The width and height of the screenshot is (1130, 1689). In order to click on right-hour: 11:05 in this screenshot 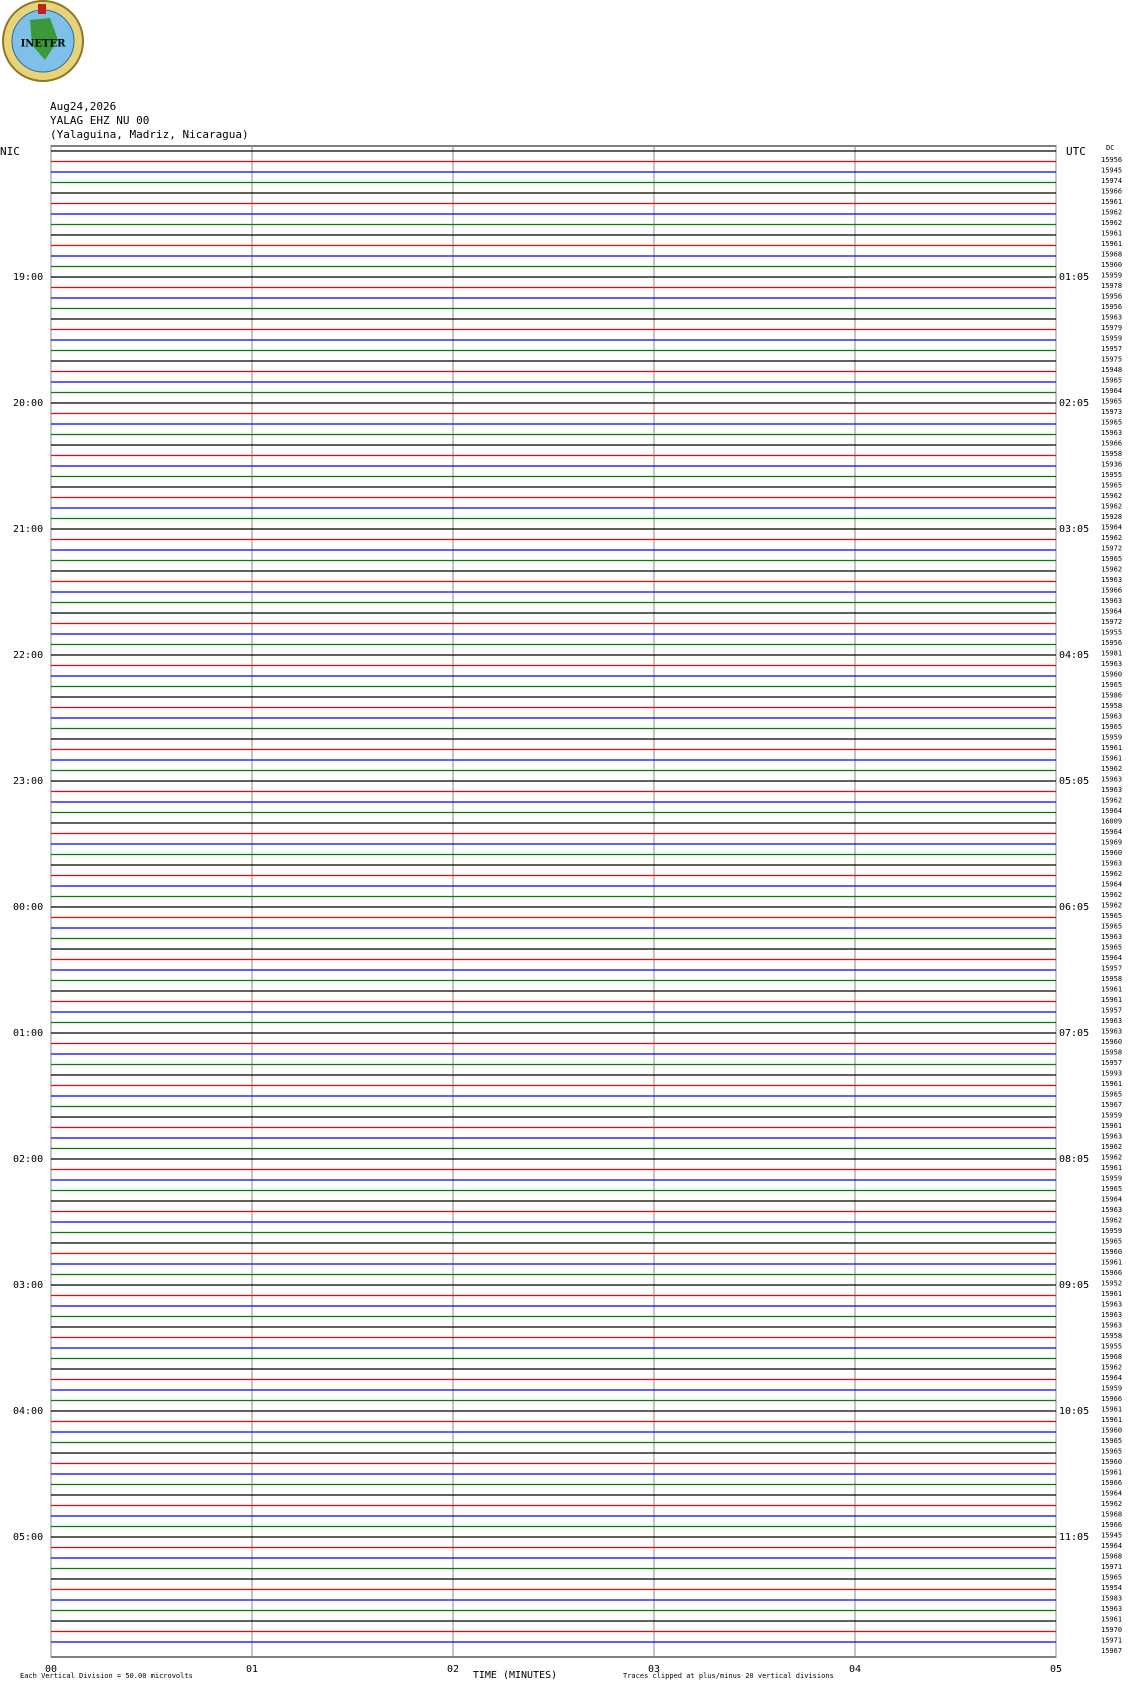, I will do `click(1074, 1537)`.